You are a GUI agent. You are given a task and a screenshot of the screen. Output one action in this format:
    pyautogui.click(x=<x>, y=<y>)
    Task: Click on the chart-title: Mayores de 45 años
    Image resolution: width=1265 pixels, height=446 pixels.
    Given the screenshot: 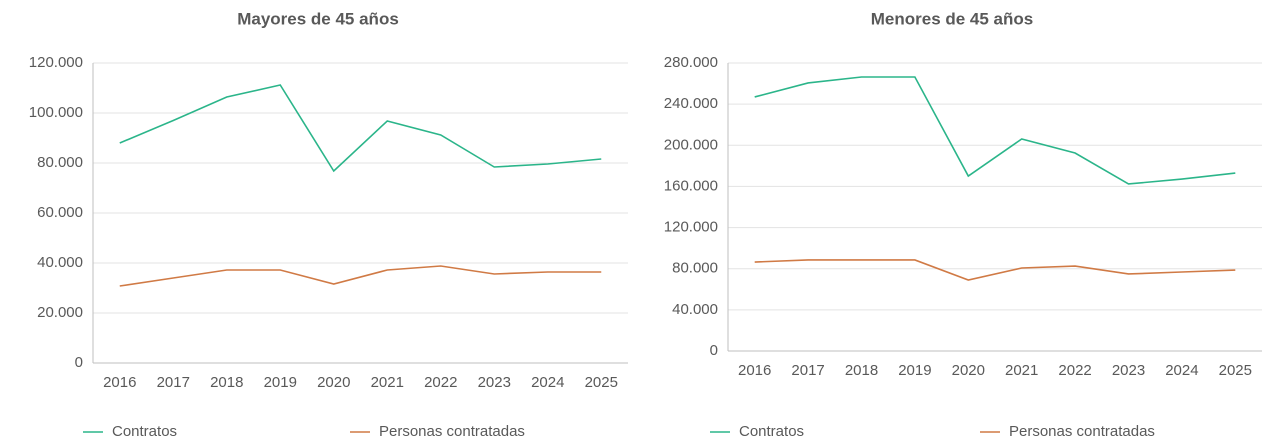 What is the action you would take?
    pyautogui.click(x=318, y=18)
    